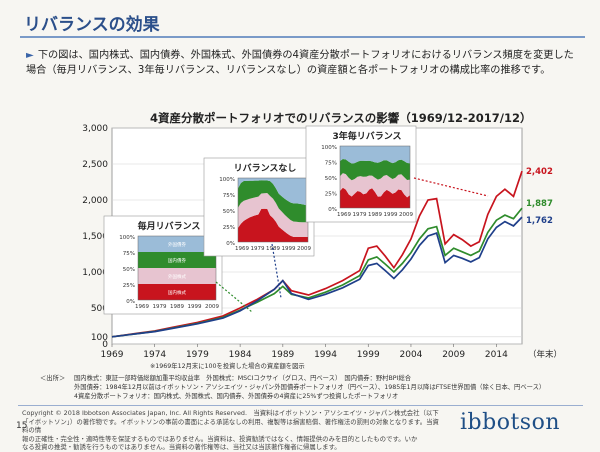 Image resolution: width=600 pixels, height=452 pixels. Describe the element at coordinates (95, 129) in the screenshot. I see `y-tick-label: 3,000` at that location.